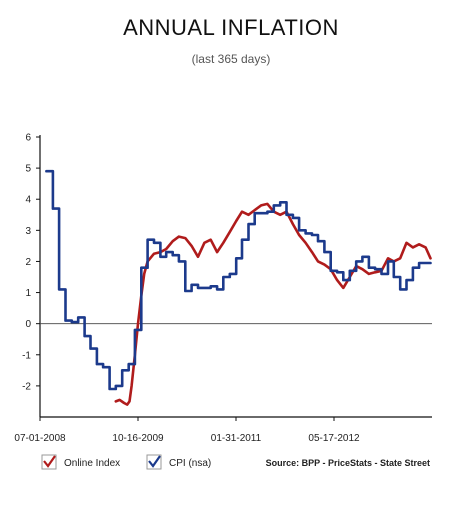 The width and height of the screenshot is (458, 505). I want to click on y-tick-label: 2, so click(28, 262).